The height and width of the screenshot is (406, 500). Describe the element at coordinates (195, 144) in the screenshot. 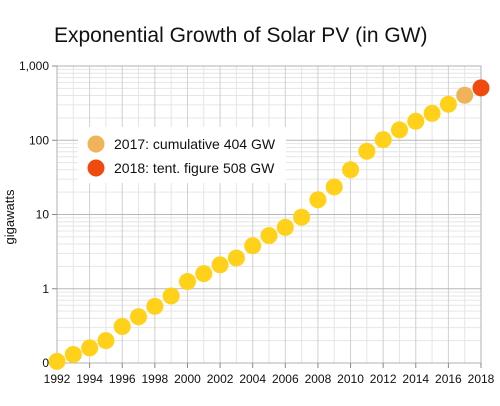

I see `legend-label: 2017: cumulative 404 GW` at that location.